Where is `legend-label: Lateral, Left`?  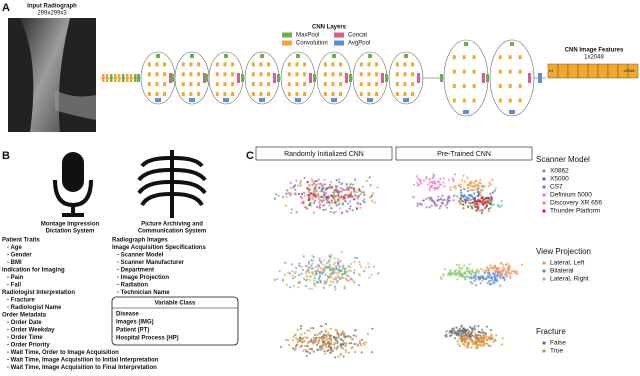 legend-label: Lateral, Left is located at coordinates (567, 263).